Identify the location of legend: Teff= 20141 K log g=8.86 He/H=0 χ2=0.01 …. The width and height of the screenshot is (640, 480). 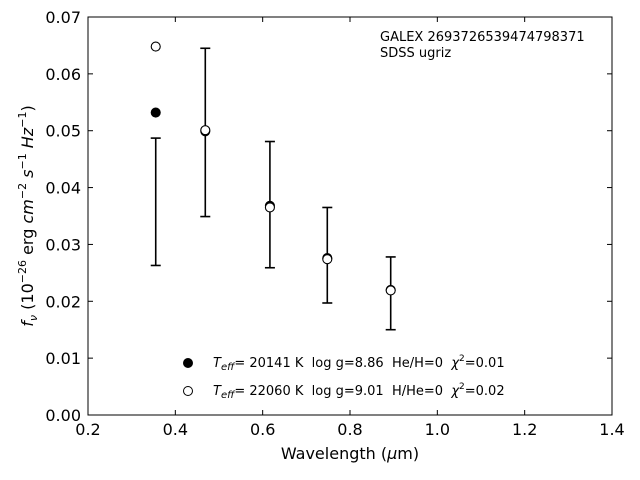
(344, 377).